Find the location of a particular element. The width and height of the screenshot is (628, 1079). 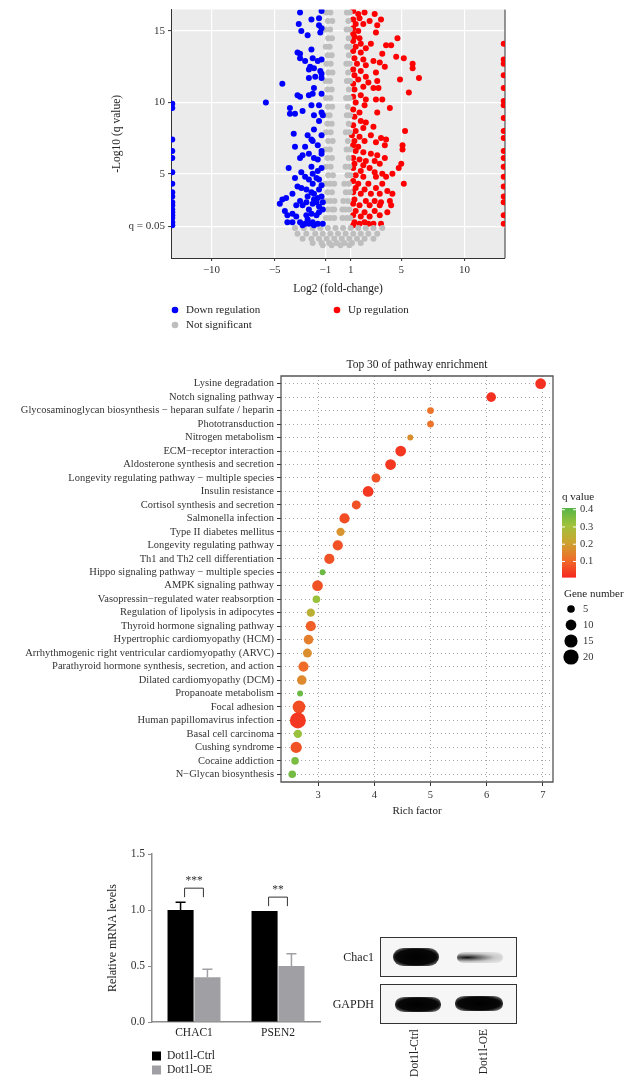

y-tick-label: Focal adhesion is located at coordinates (242, 706).